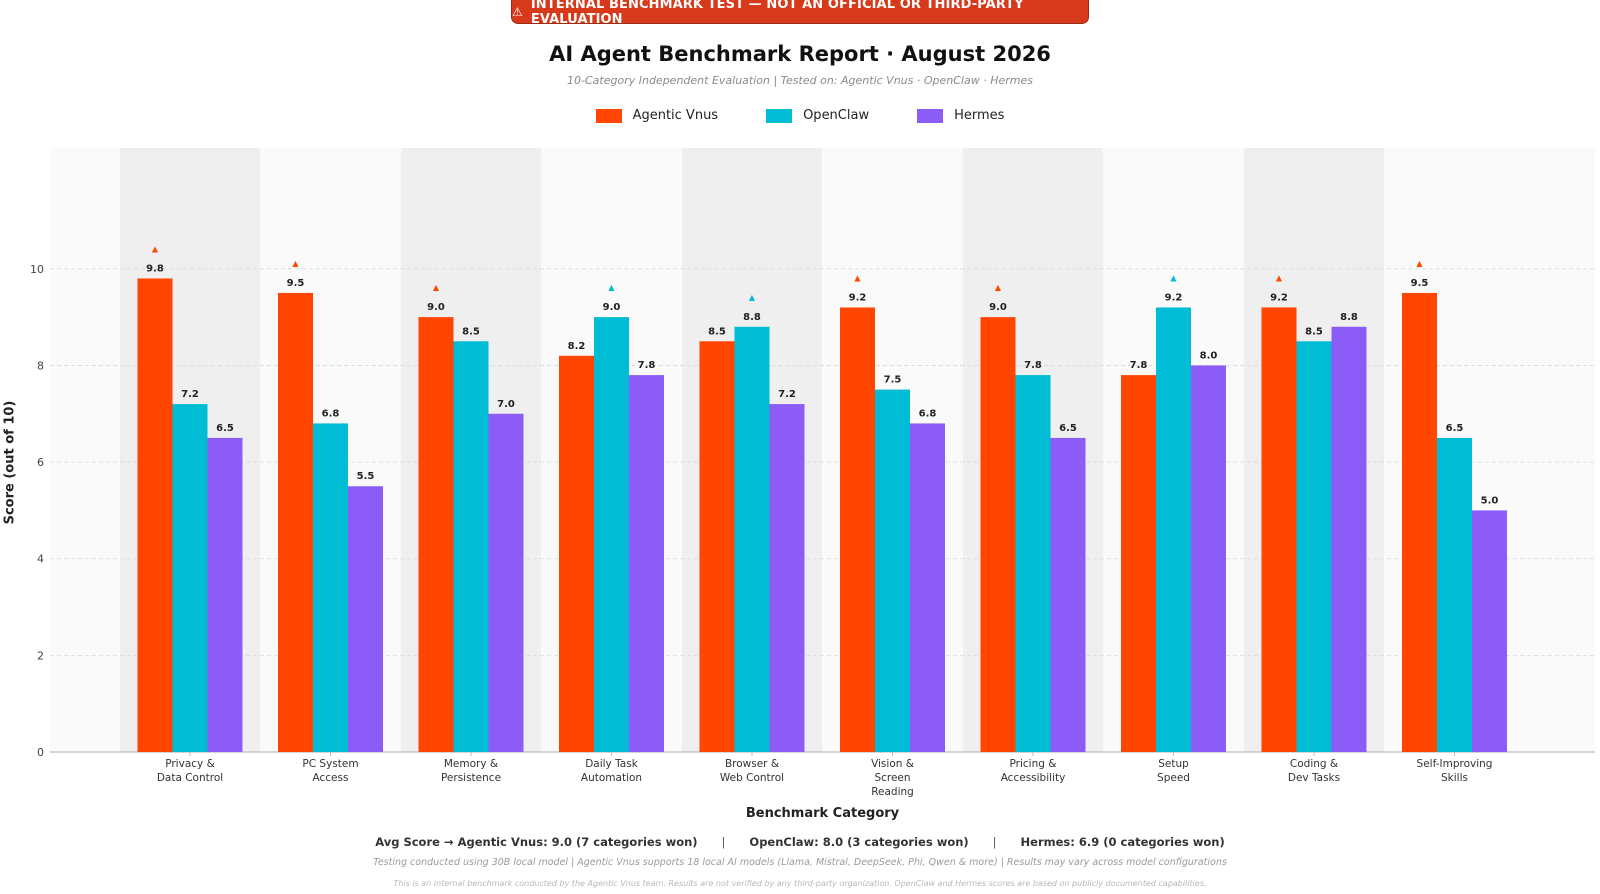  I want to click on y-tick-label: 10, so click(37, 269).